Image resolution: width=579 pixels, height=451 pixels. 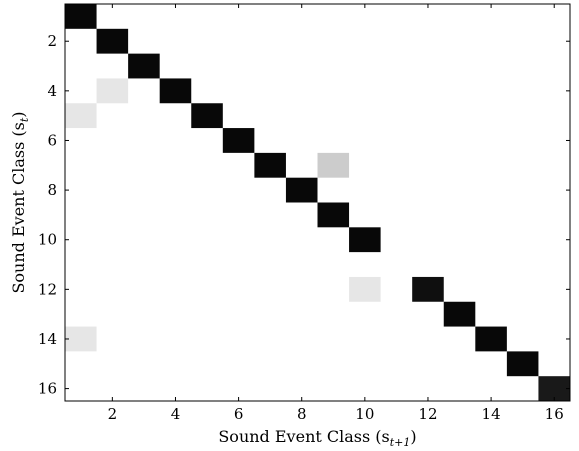 What do you see at coordinates (317, 438) in the screenshot?
I see `x-axis-label: Sound Event Class (st+1)` at bounding box center [317, 438].